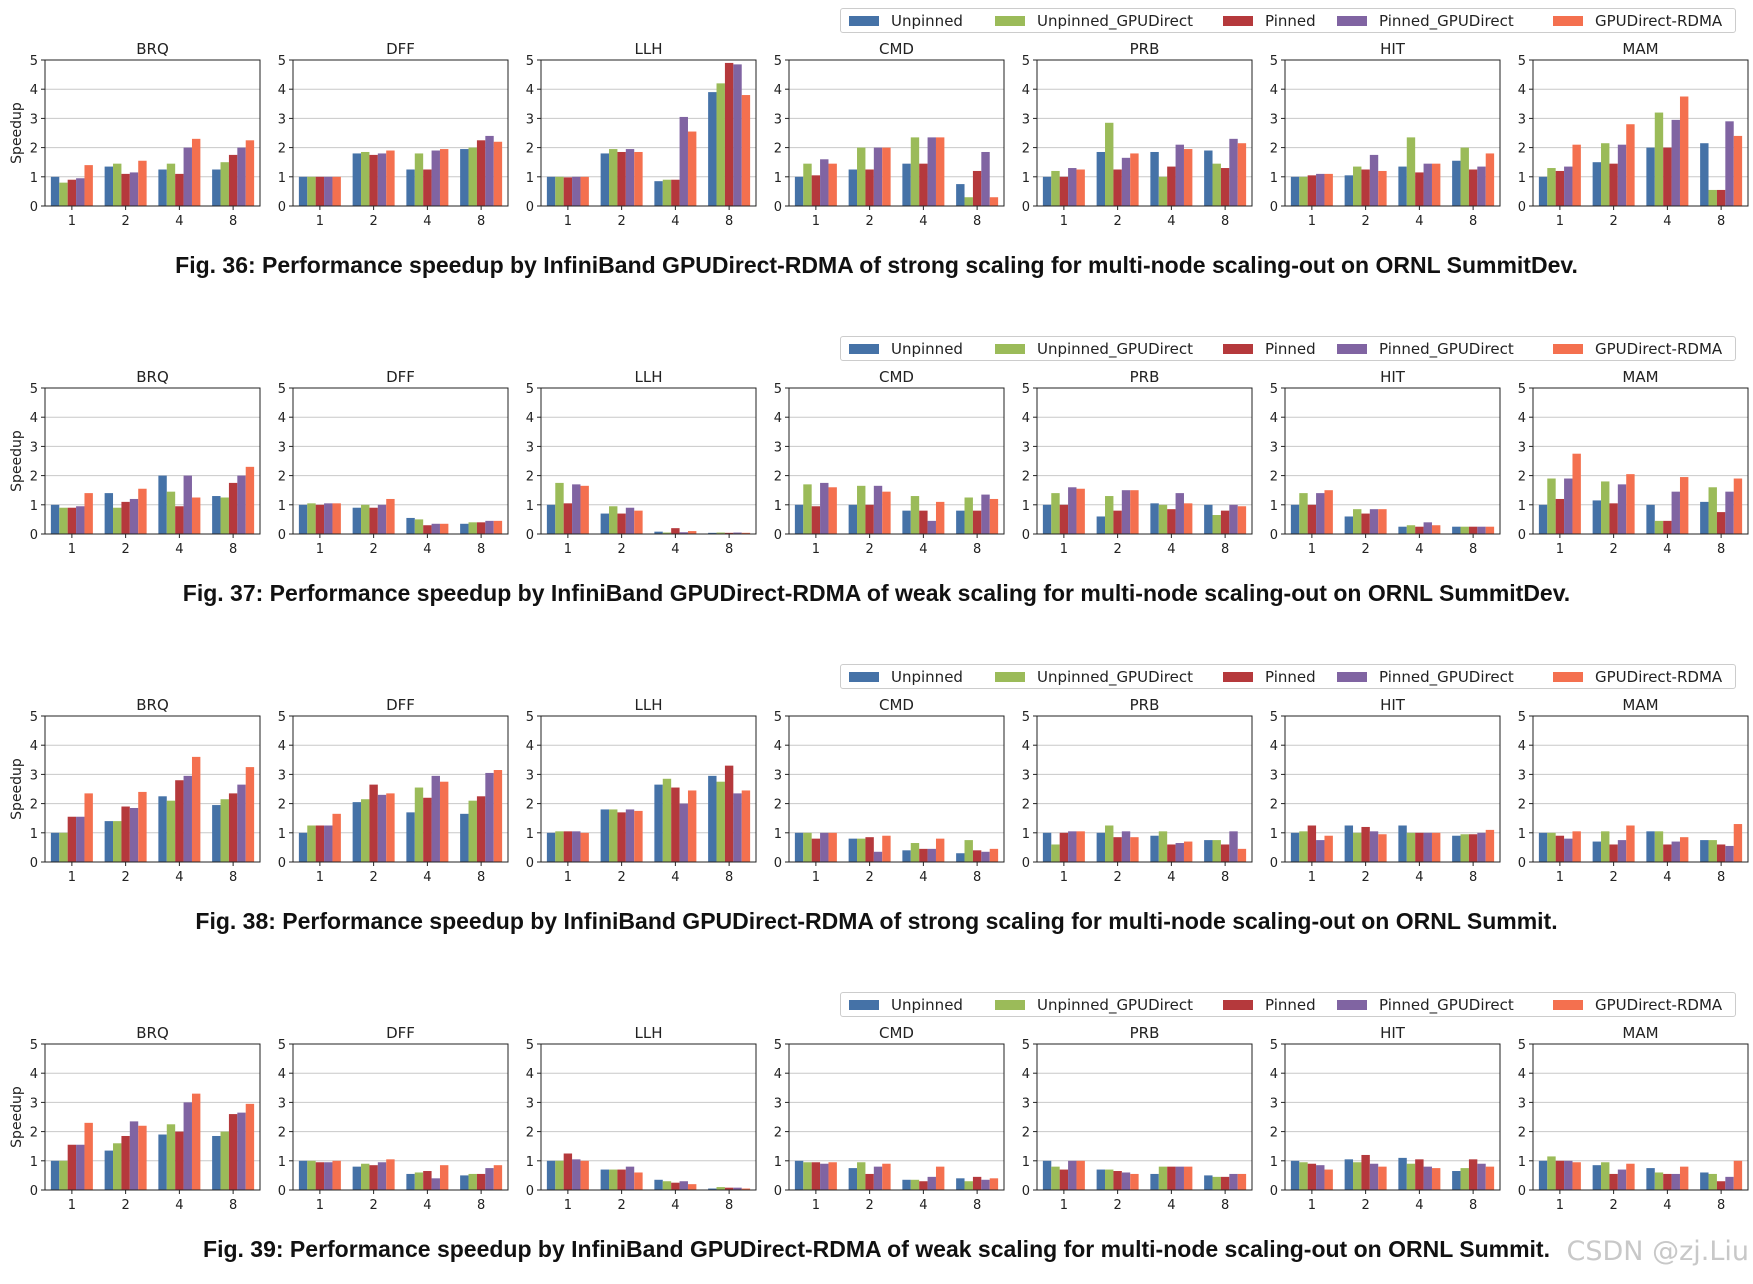 The image size is (1753, 1284). What do you see at coordinates (145, 790) in the screenshot?
I see `panel-brq: BRQ 0 1 2 3 4 5 1 2 4 8` at bounding box center [145, 790].